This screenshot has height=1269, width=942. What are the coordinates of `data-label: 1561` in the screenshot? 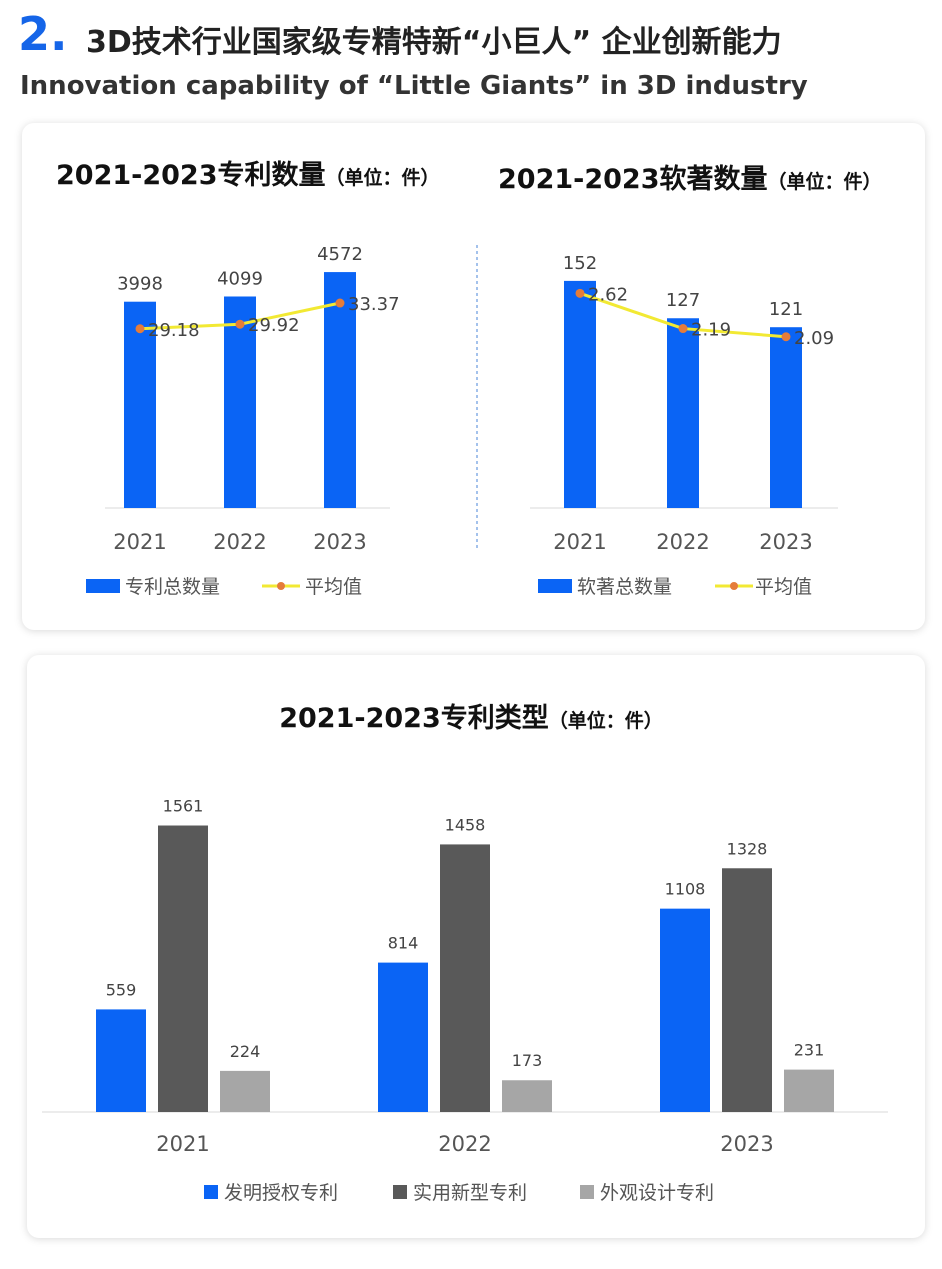 It's located at (183, 806).